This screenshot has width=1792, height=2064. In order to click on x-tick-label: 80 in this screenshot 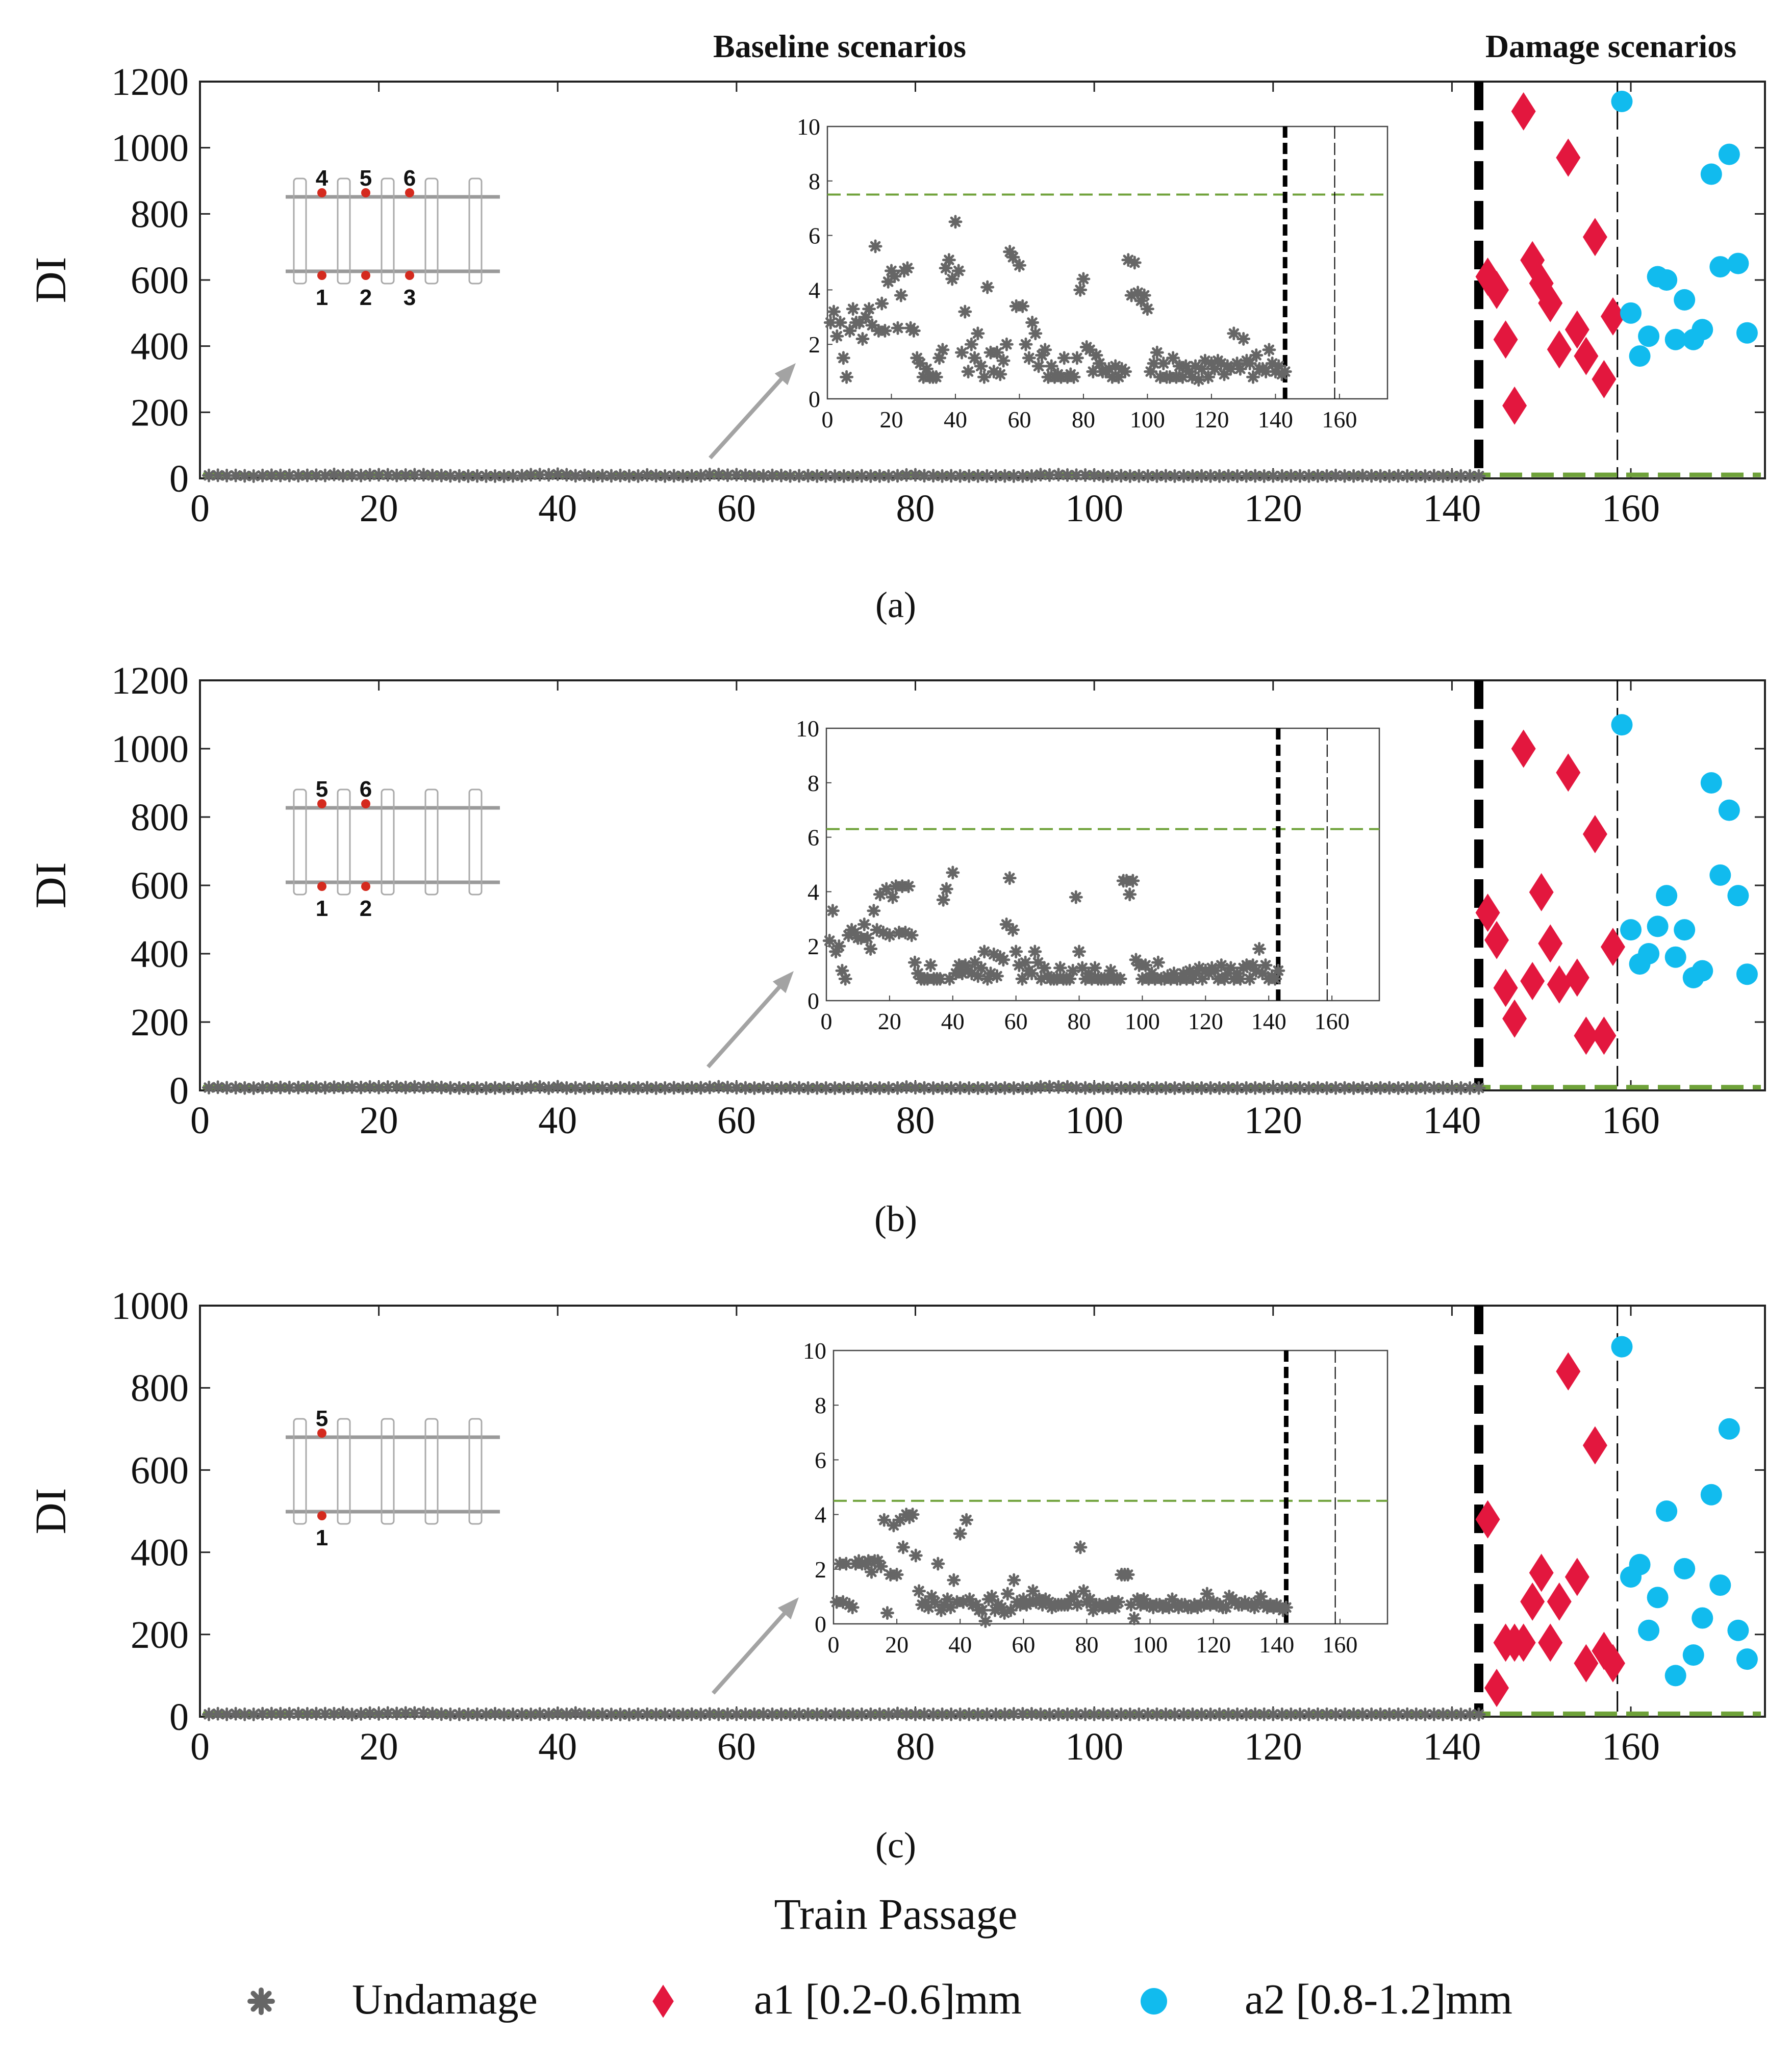, I will do `click(915, 1747)`.